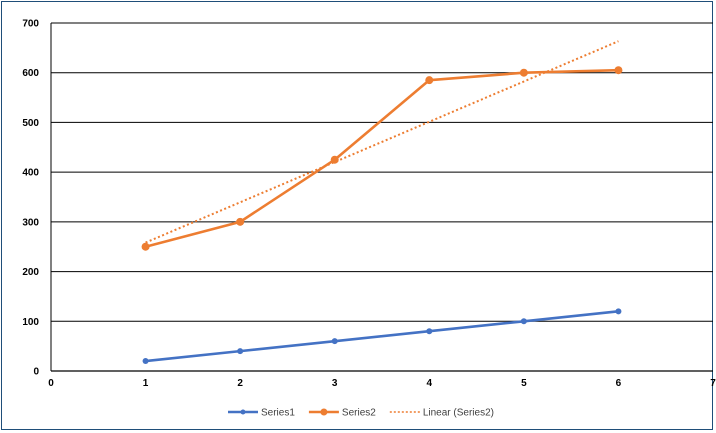  Describe the element at coordinates (30, 272) in the screenshot. I see `y-tick-label-2: 200` at that location.